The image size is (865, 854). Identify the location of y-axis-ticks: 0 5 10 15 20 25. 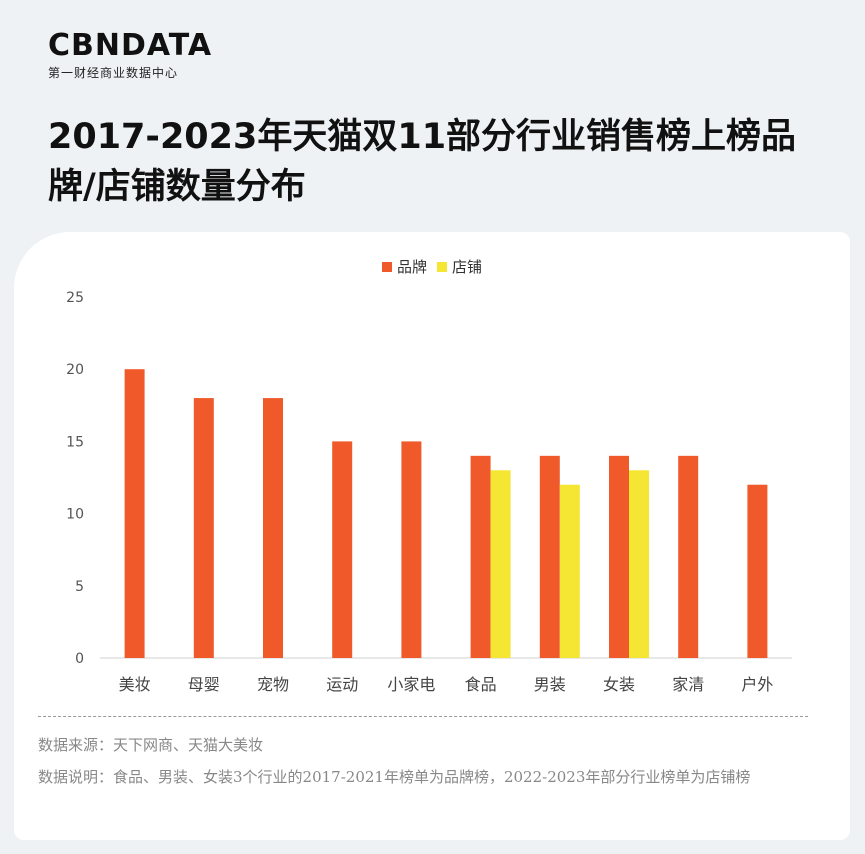
(75, 478).